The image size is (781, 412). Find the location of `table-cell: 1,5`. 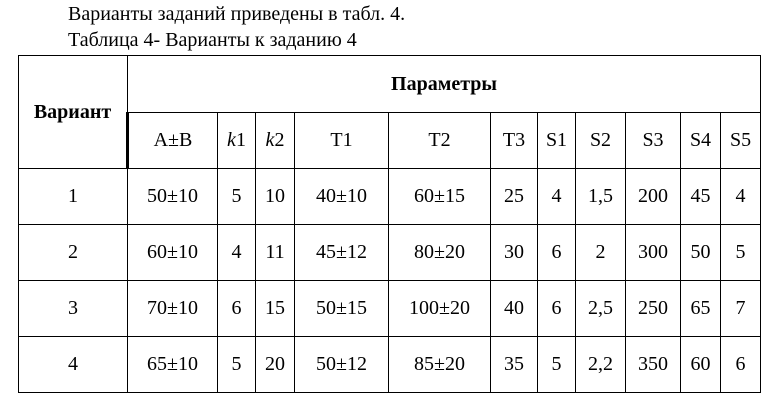

table-cell: 1,5 is located at coordinates (600, 196).